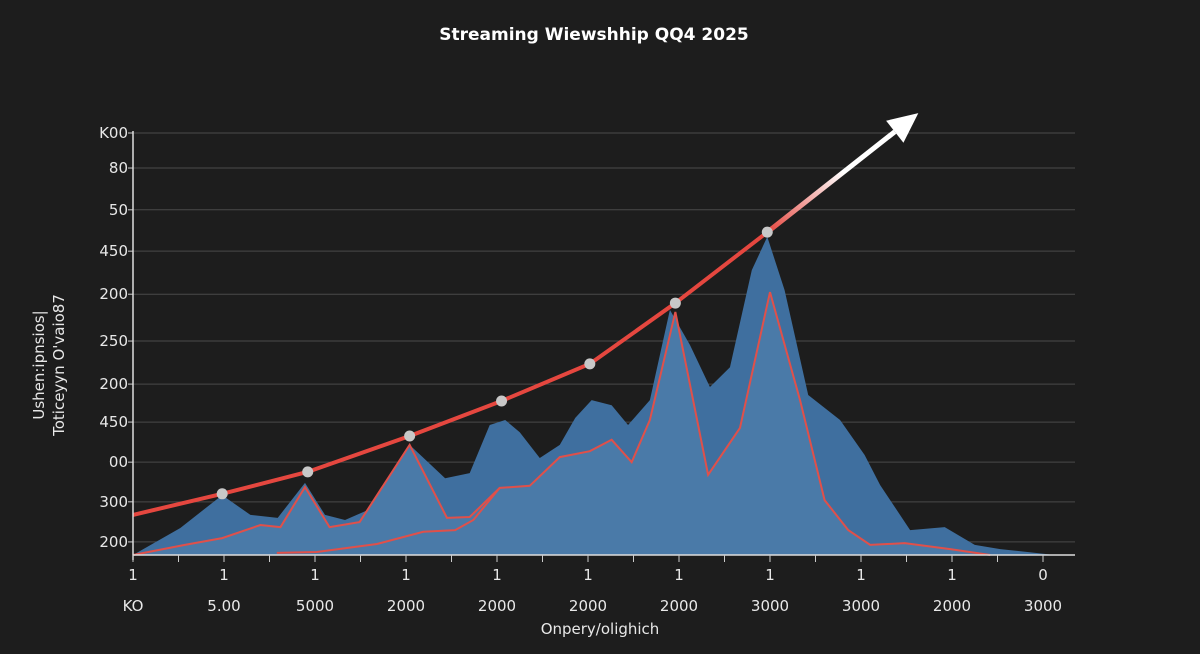  What do you see at coordinates (1043, 575) in the screenshot?
I see `x-minor-tick-label: 0` at bounding box center [1043, 575].